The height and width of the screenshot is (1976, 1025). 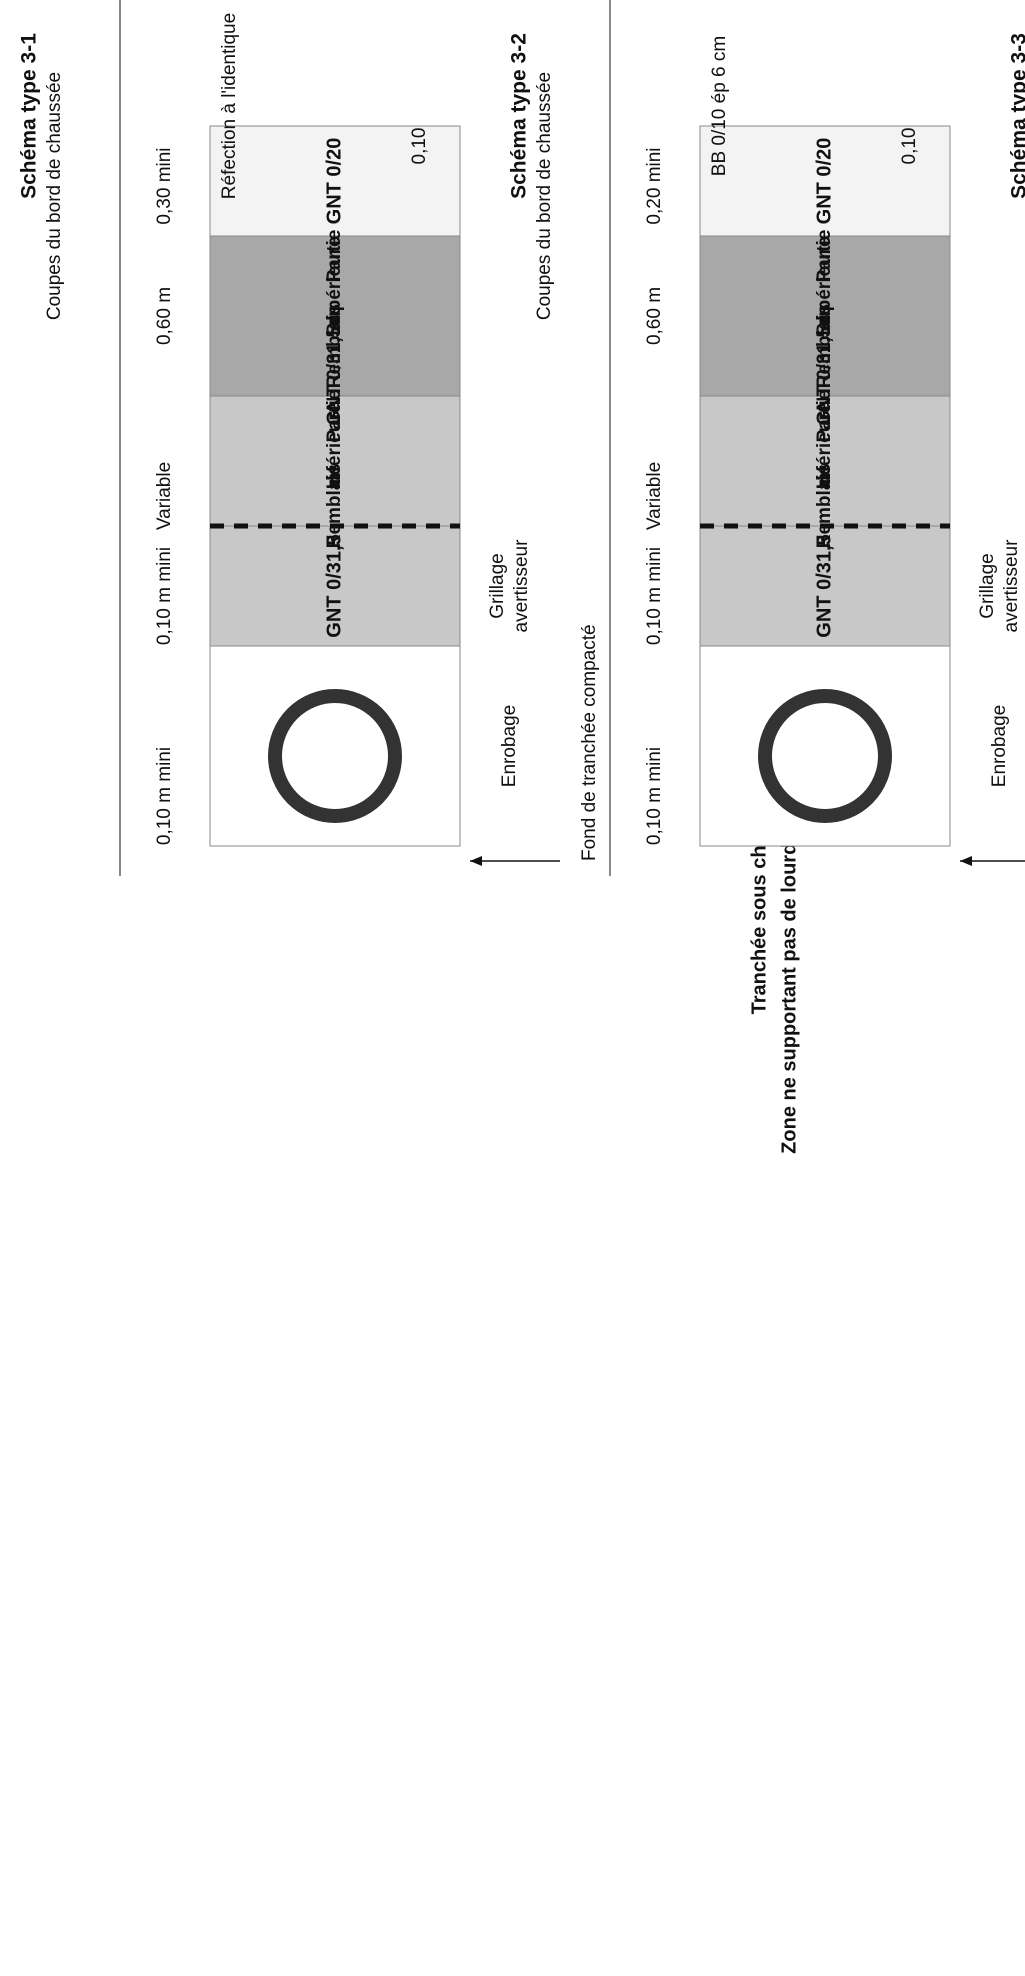 What do you see at coordinates (589, 742) in the screenshot?
I see `fond-label: Fond de tranchée compacté` at bounding box center [589, 742].